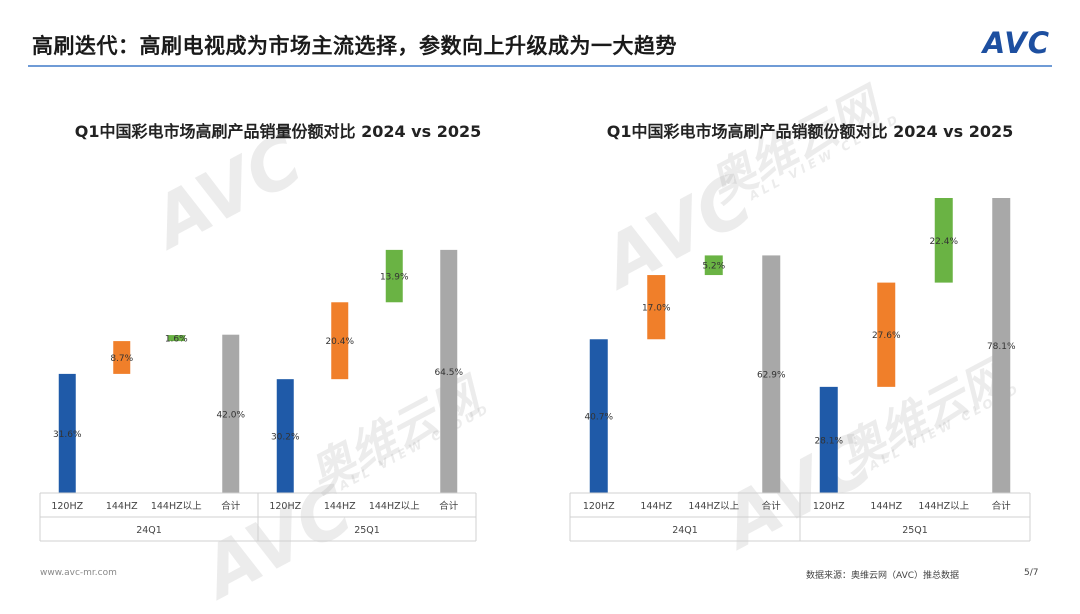  I want to click on data-label-24Q1-144HZ以上: 5.2%, so click(713, 267).